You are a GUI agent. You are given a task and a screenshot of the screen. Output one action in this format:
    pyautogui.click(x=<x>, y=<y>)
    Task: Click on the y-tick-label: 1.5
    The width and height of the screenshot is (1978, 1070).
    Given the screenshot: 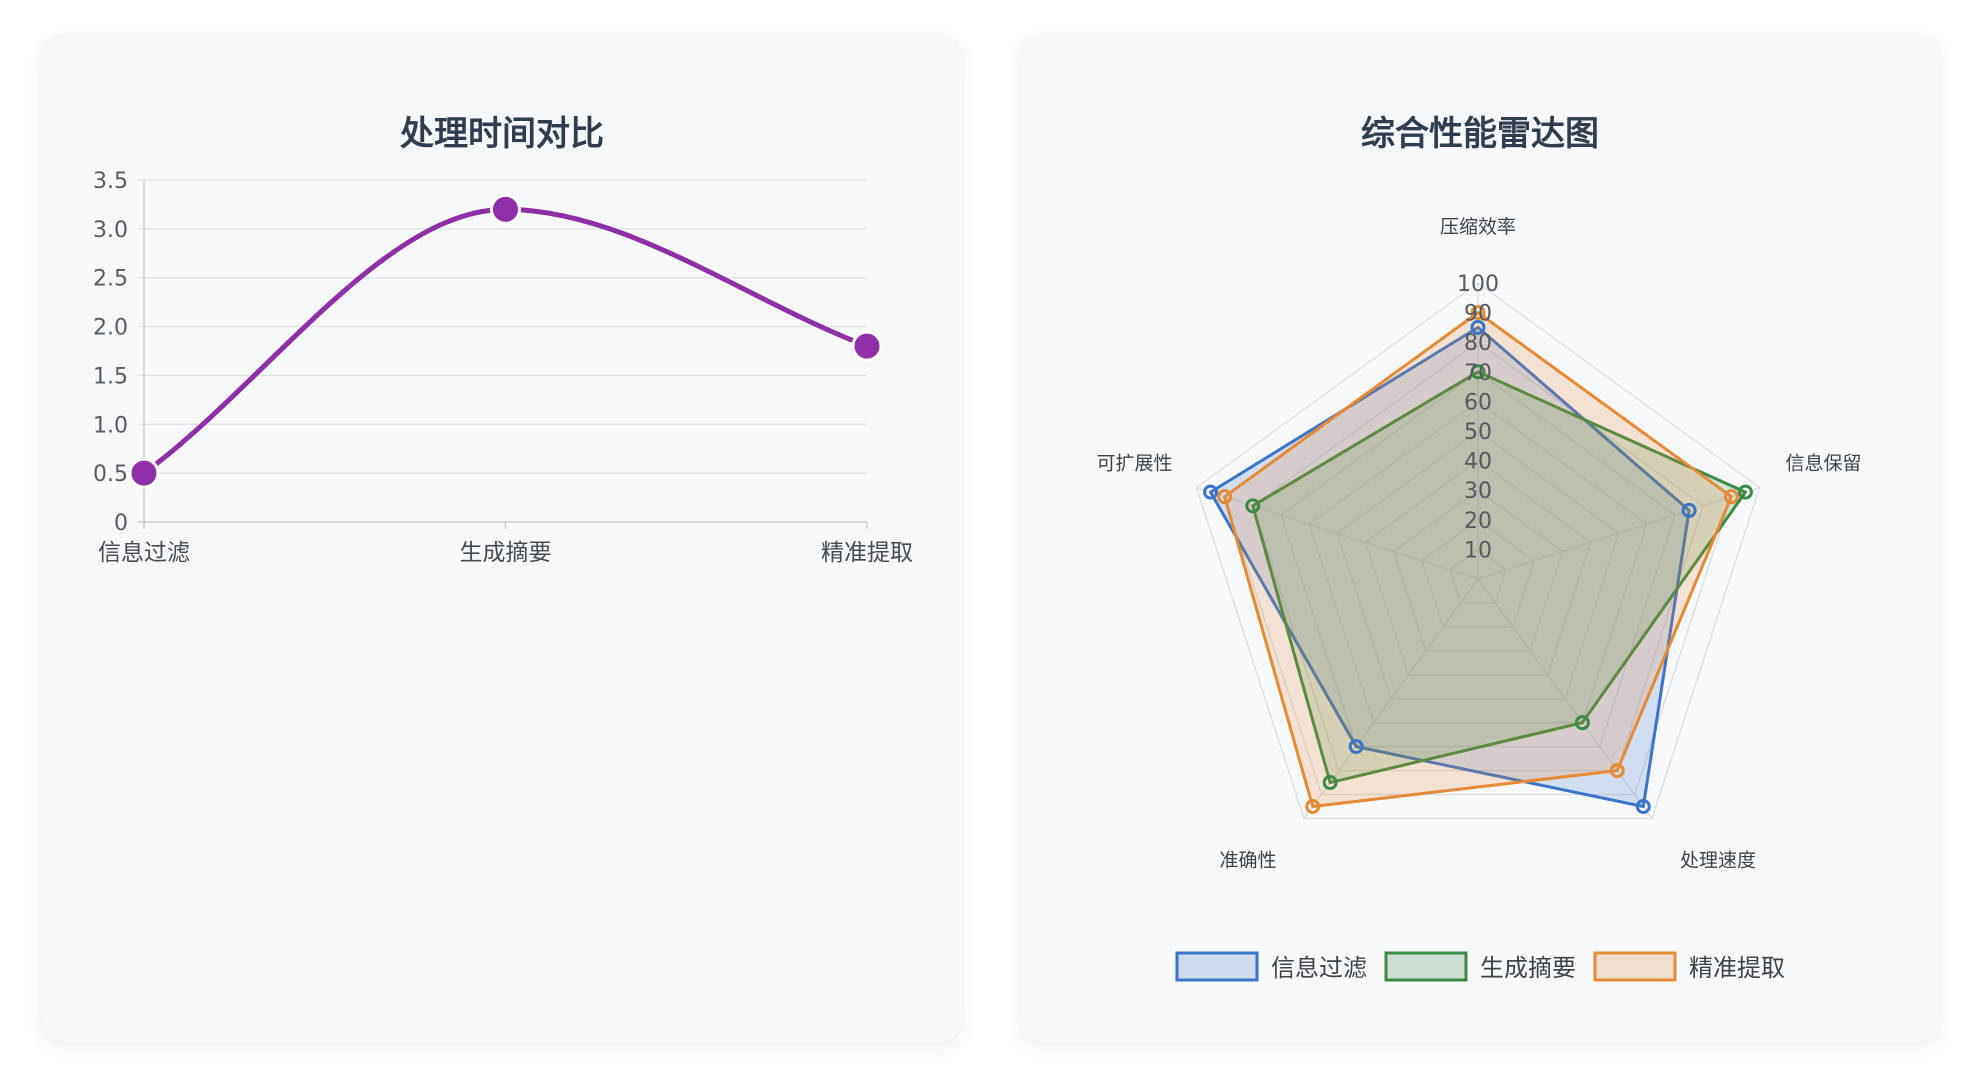 What is the action you would take?
    pyautogui.click(x=110, y=376)
    